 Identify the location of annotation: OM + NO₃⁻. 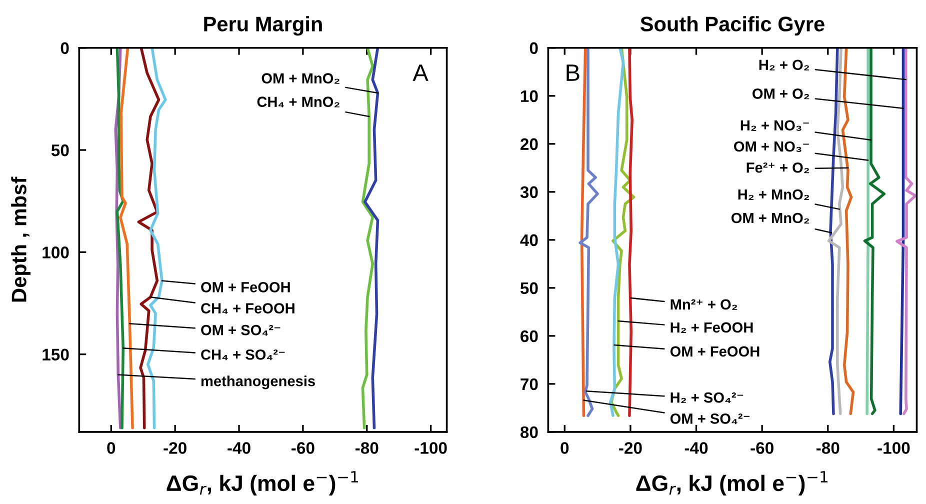
(771, 146).